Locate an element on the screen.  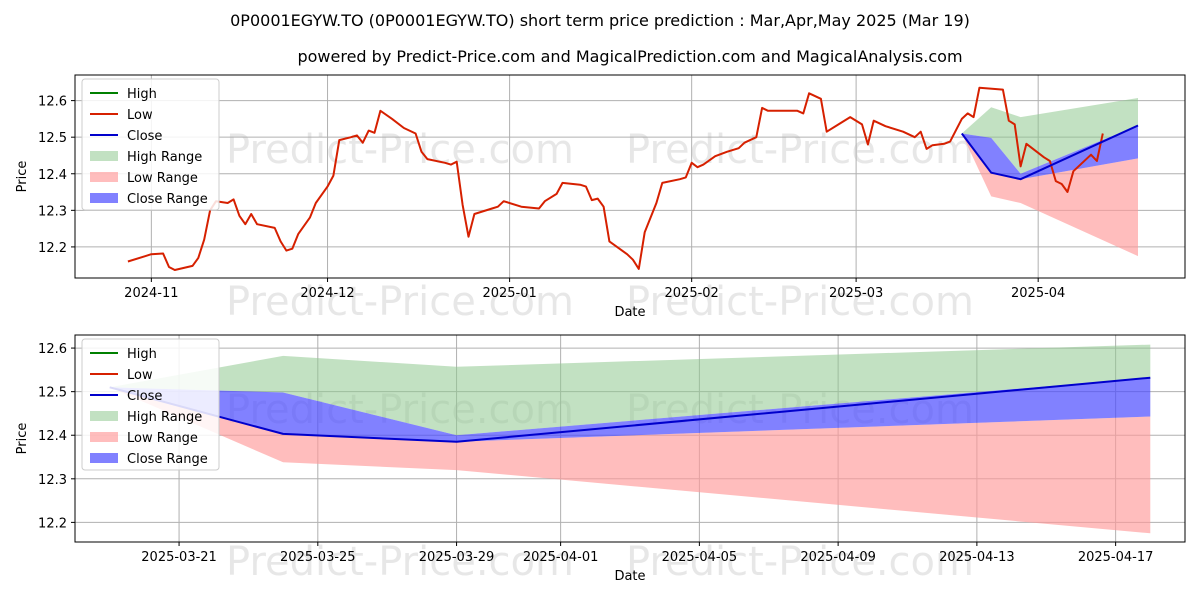
low-range-band is located at coordinates (1049, 195).